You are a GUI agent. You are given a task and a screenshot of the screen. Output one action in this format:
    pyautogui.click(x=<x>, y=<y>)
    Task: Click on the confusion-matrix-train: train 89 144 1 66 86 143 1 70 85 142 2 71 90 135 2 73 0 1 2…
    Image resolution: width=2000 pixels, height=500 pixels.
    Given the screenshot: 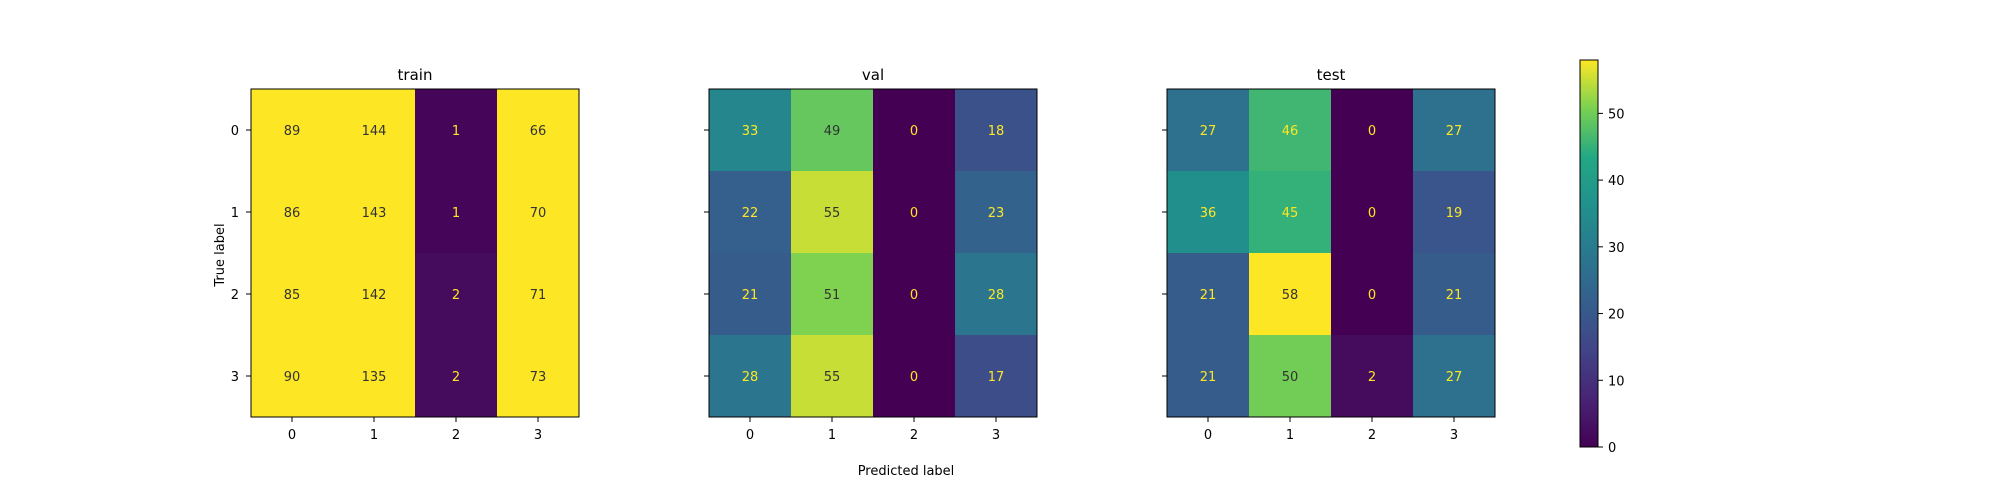 What is the action you would take?
    pyautogui.click(x=405, y=254)
    